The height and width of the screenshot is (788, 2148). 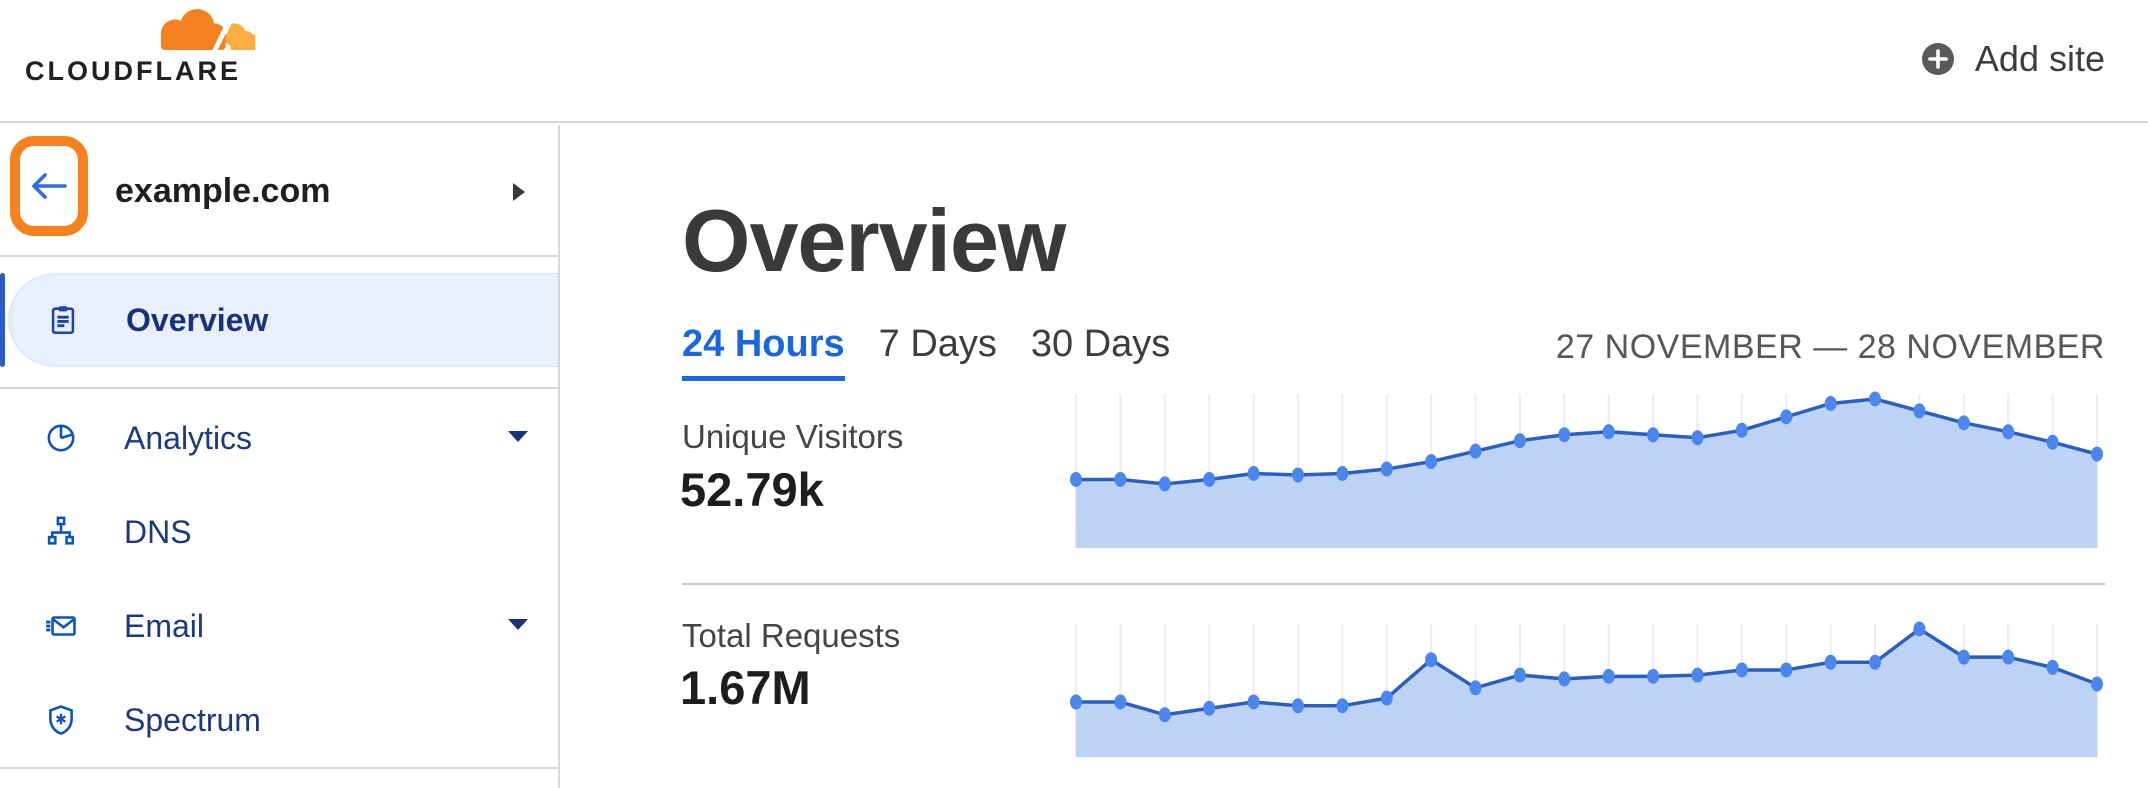 I want to click on cloudflare-logo: CLOUDFLARE, so click(x=145, y=44).